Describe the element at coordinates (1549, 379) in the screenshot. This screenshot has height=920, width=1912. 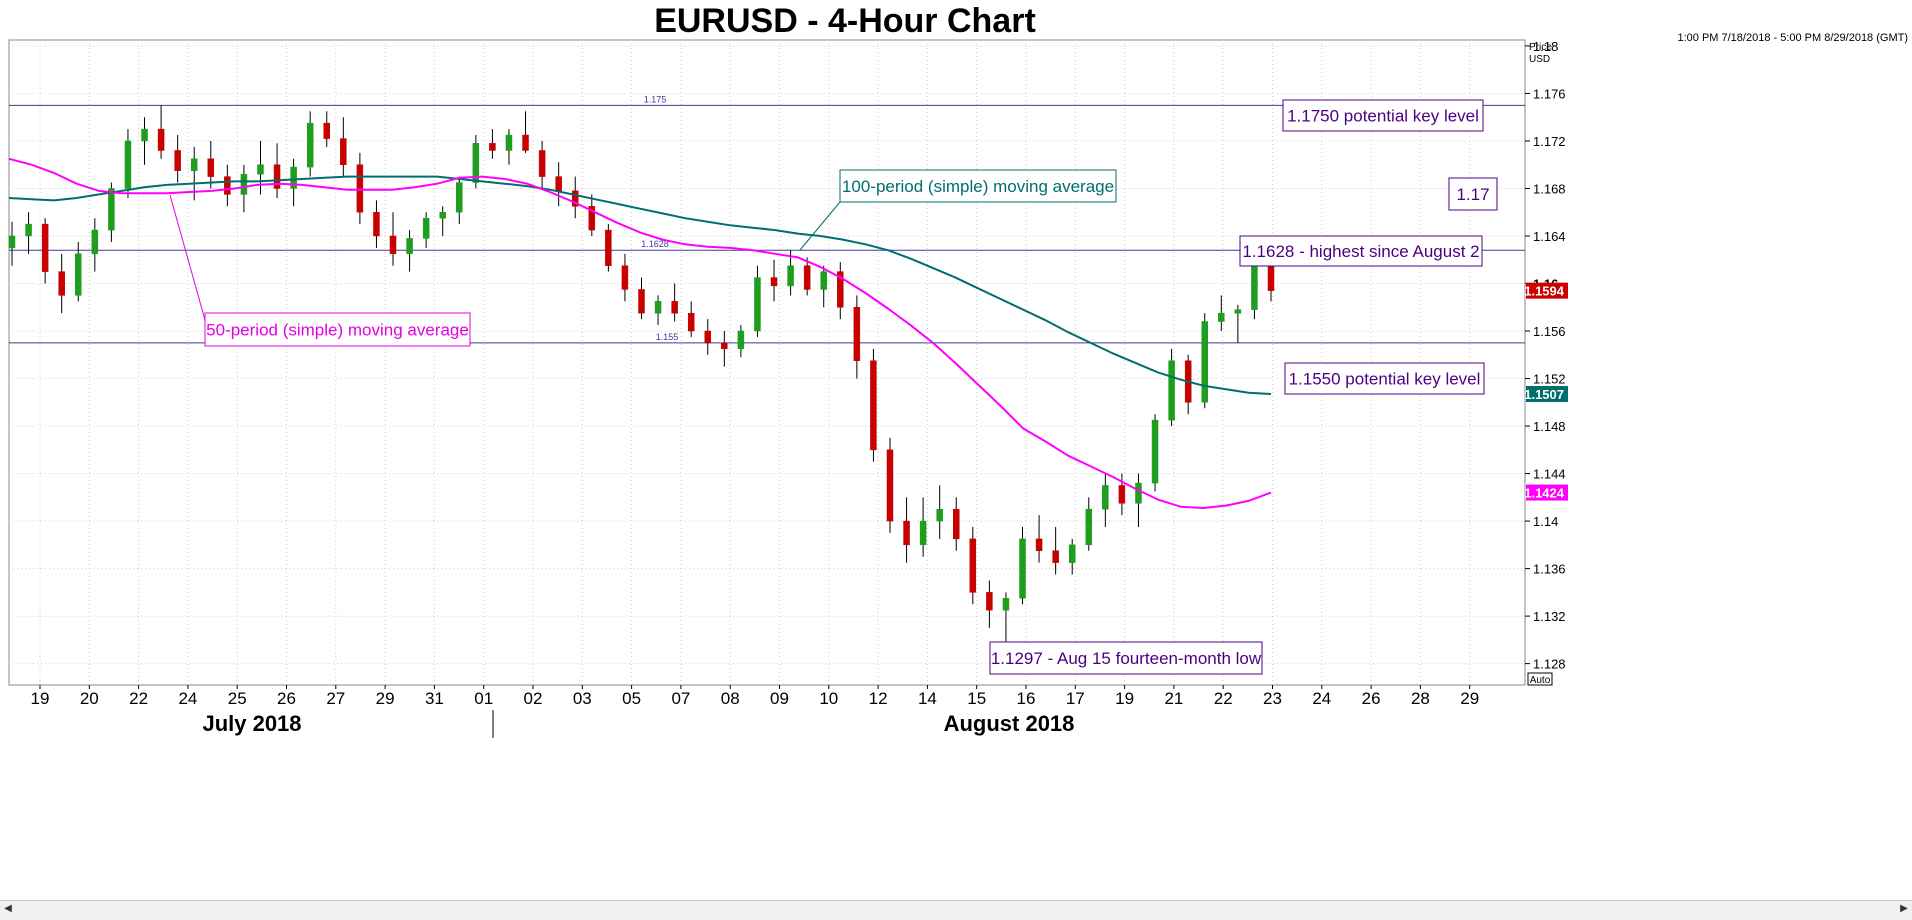
I see `y-tick-label: 1.152` at that location.